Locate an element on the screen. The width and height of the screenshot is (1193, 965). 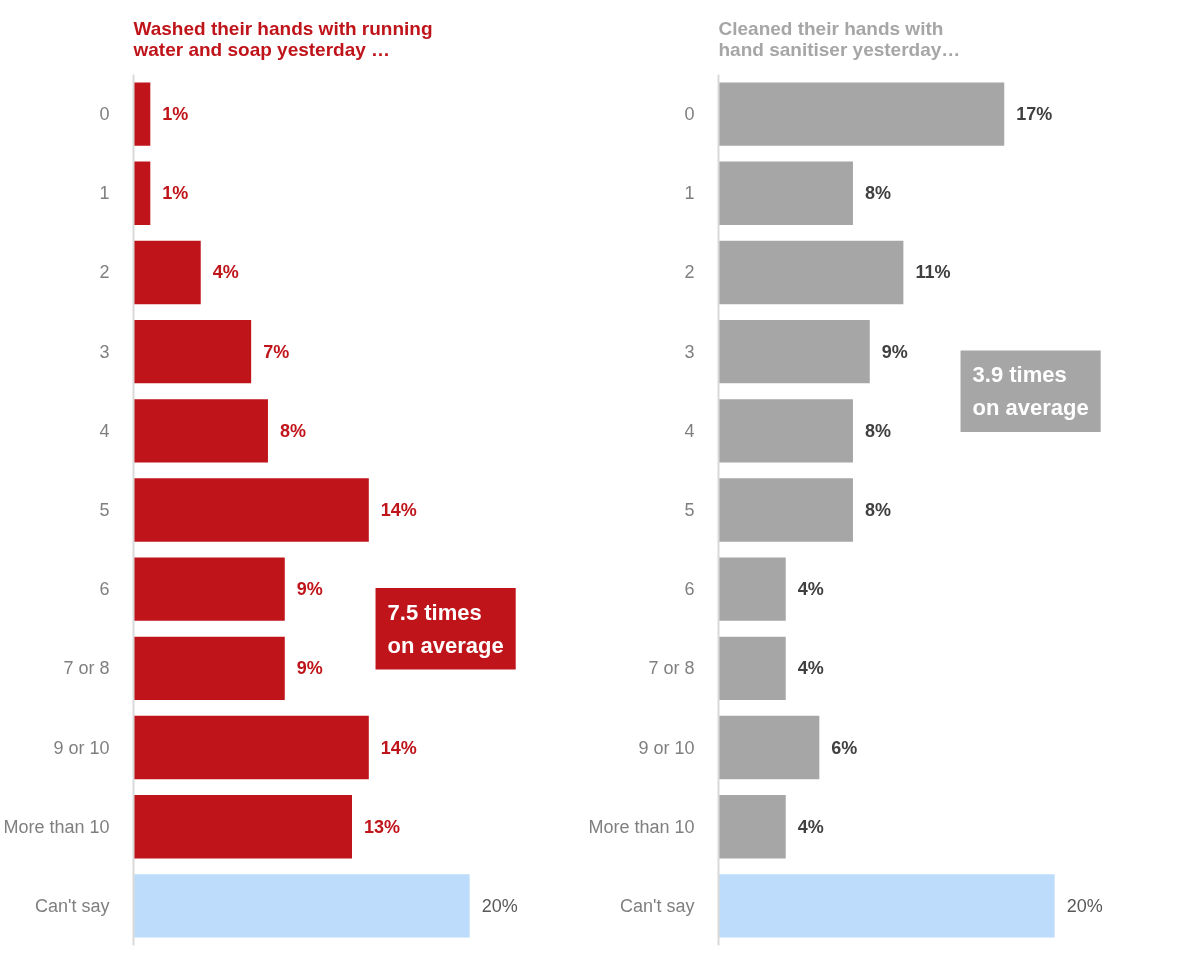
annotation: 3.9 times on average is located at coordinates (1030, 391).